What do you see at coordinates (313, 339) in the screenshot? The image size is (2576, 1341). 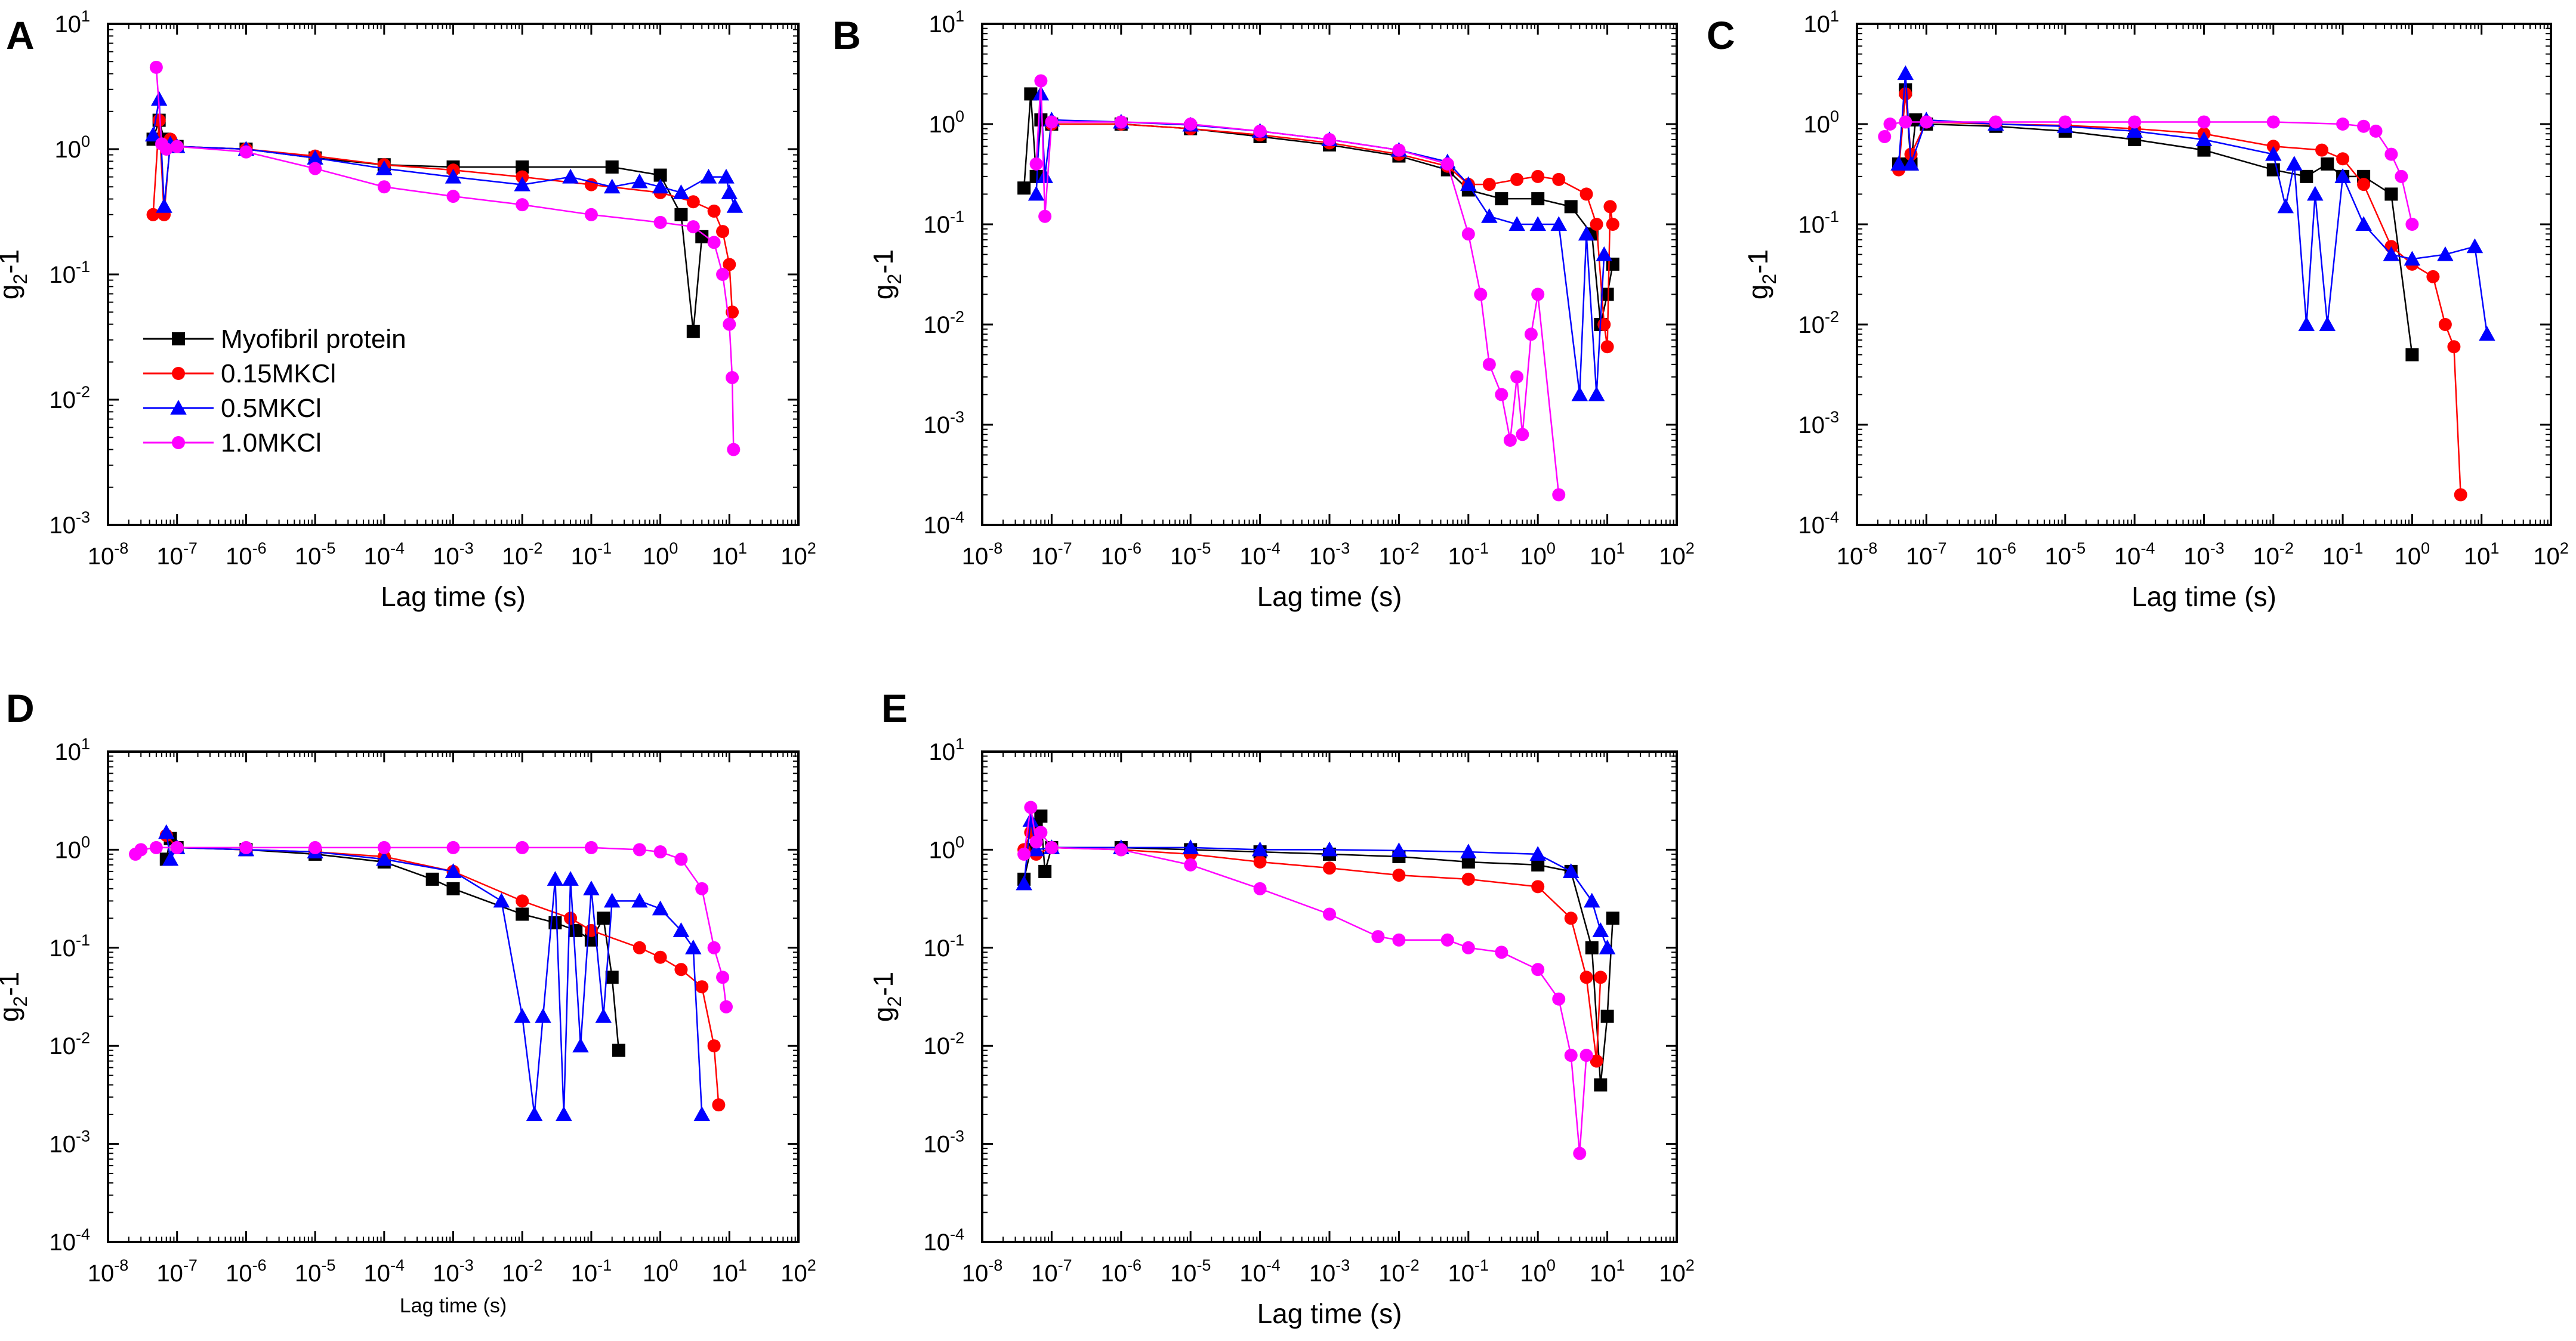 I see `legend-label: Myofibril protein` at bounding box center [313, 339].